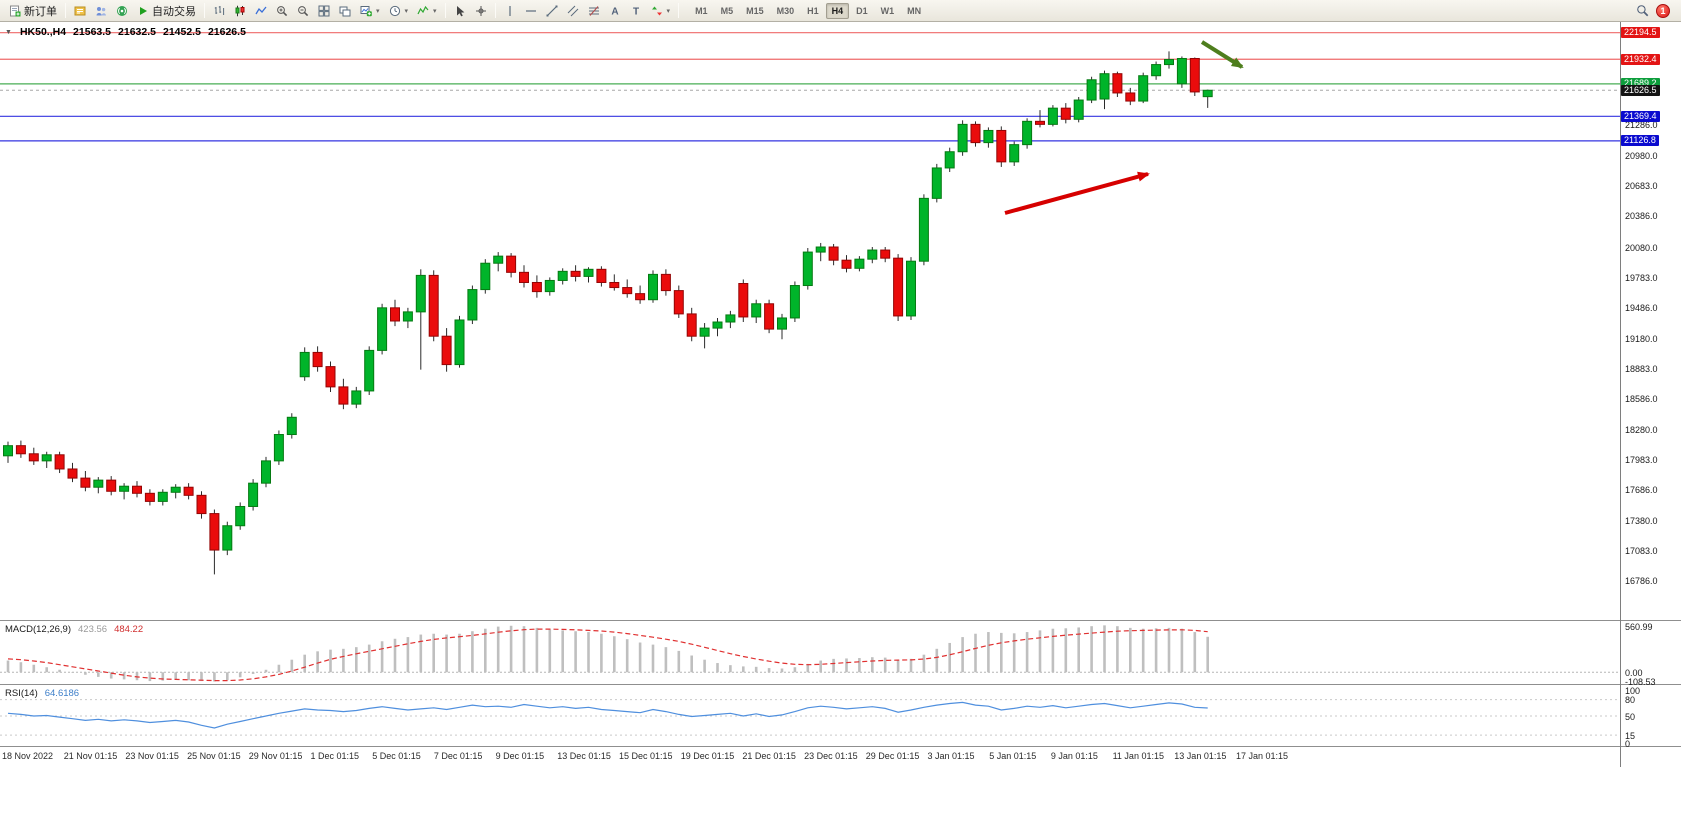  I want to click on zoom-in-button, so click(282, 11).